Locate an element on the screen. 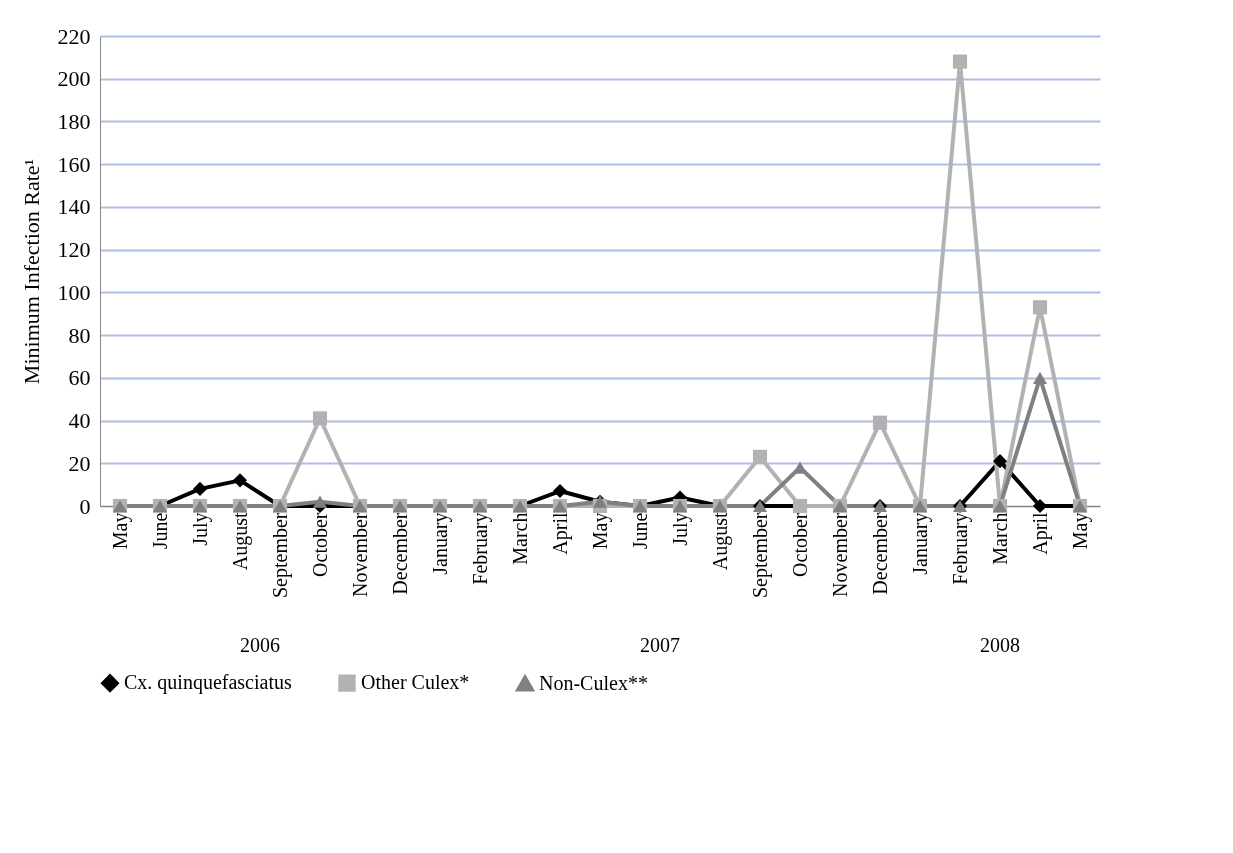  y-tick-label: 200 is located at coordinates (74, 79).